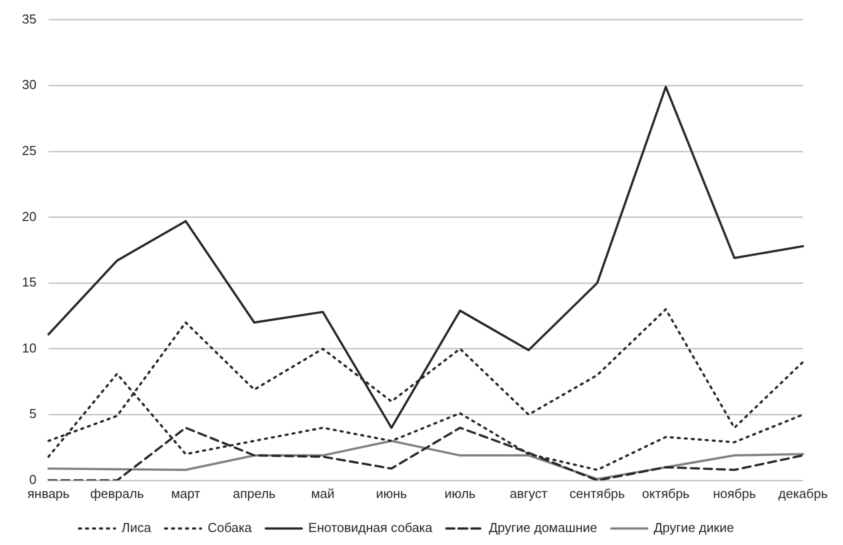 The width and height of the screenshot is (843, 545). I want to click on x-tick-label: февраль, so click(117, 493).